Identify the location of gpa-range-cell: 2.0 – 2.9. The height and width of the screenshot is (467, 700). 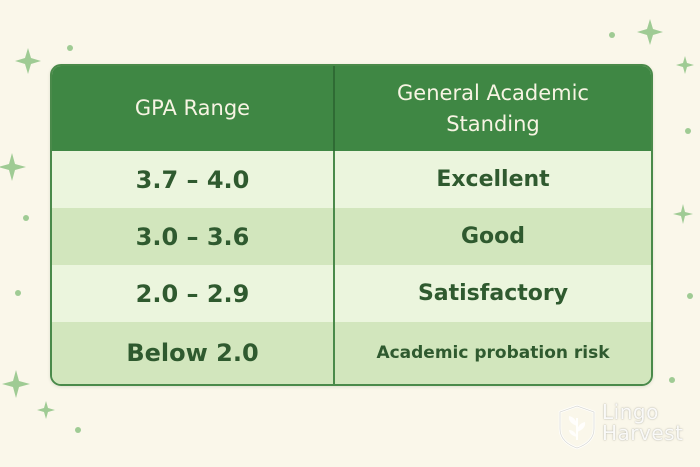
(192, 293).